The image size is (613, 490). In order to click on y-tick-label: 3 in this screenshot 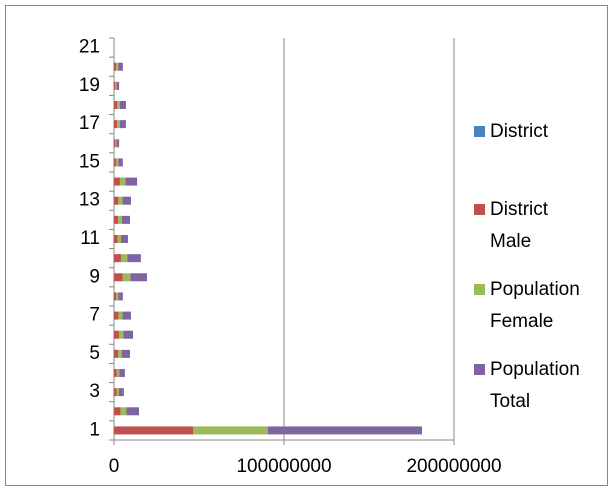, I will do `click(94, 391)`.